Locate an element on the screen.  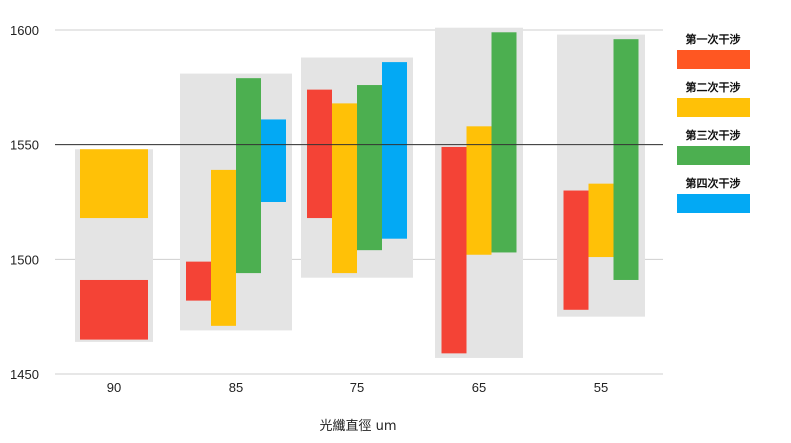
legend-label-3: 第三次干涉 is located at coordinates (713, 135).